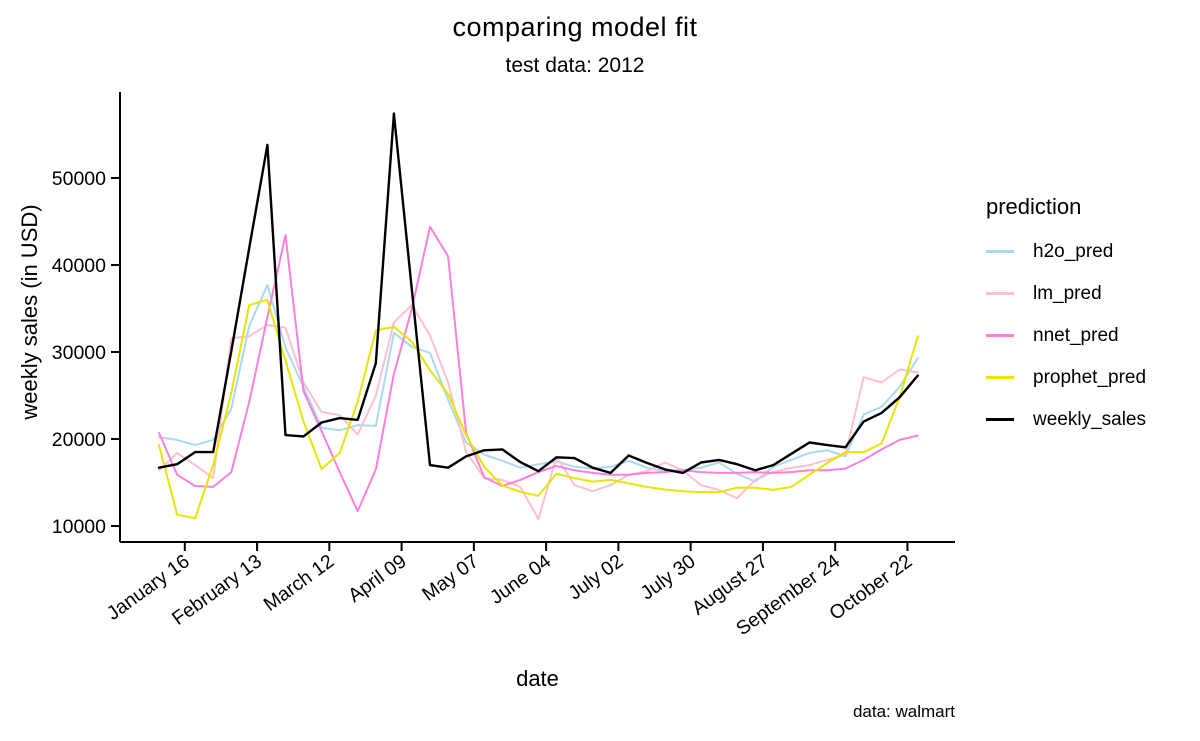 The height and width of the screenshot is (741, 1200). I want to click on legend-item-nnet_pred: nnet_pred, so click(1066, 335).